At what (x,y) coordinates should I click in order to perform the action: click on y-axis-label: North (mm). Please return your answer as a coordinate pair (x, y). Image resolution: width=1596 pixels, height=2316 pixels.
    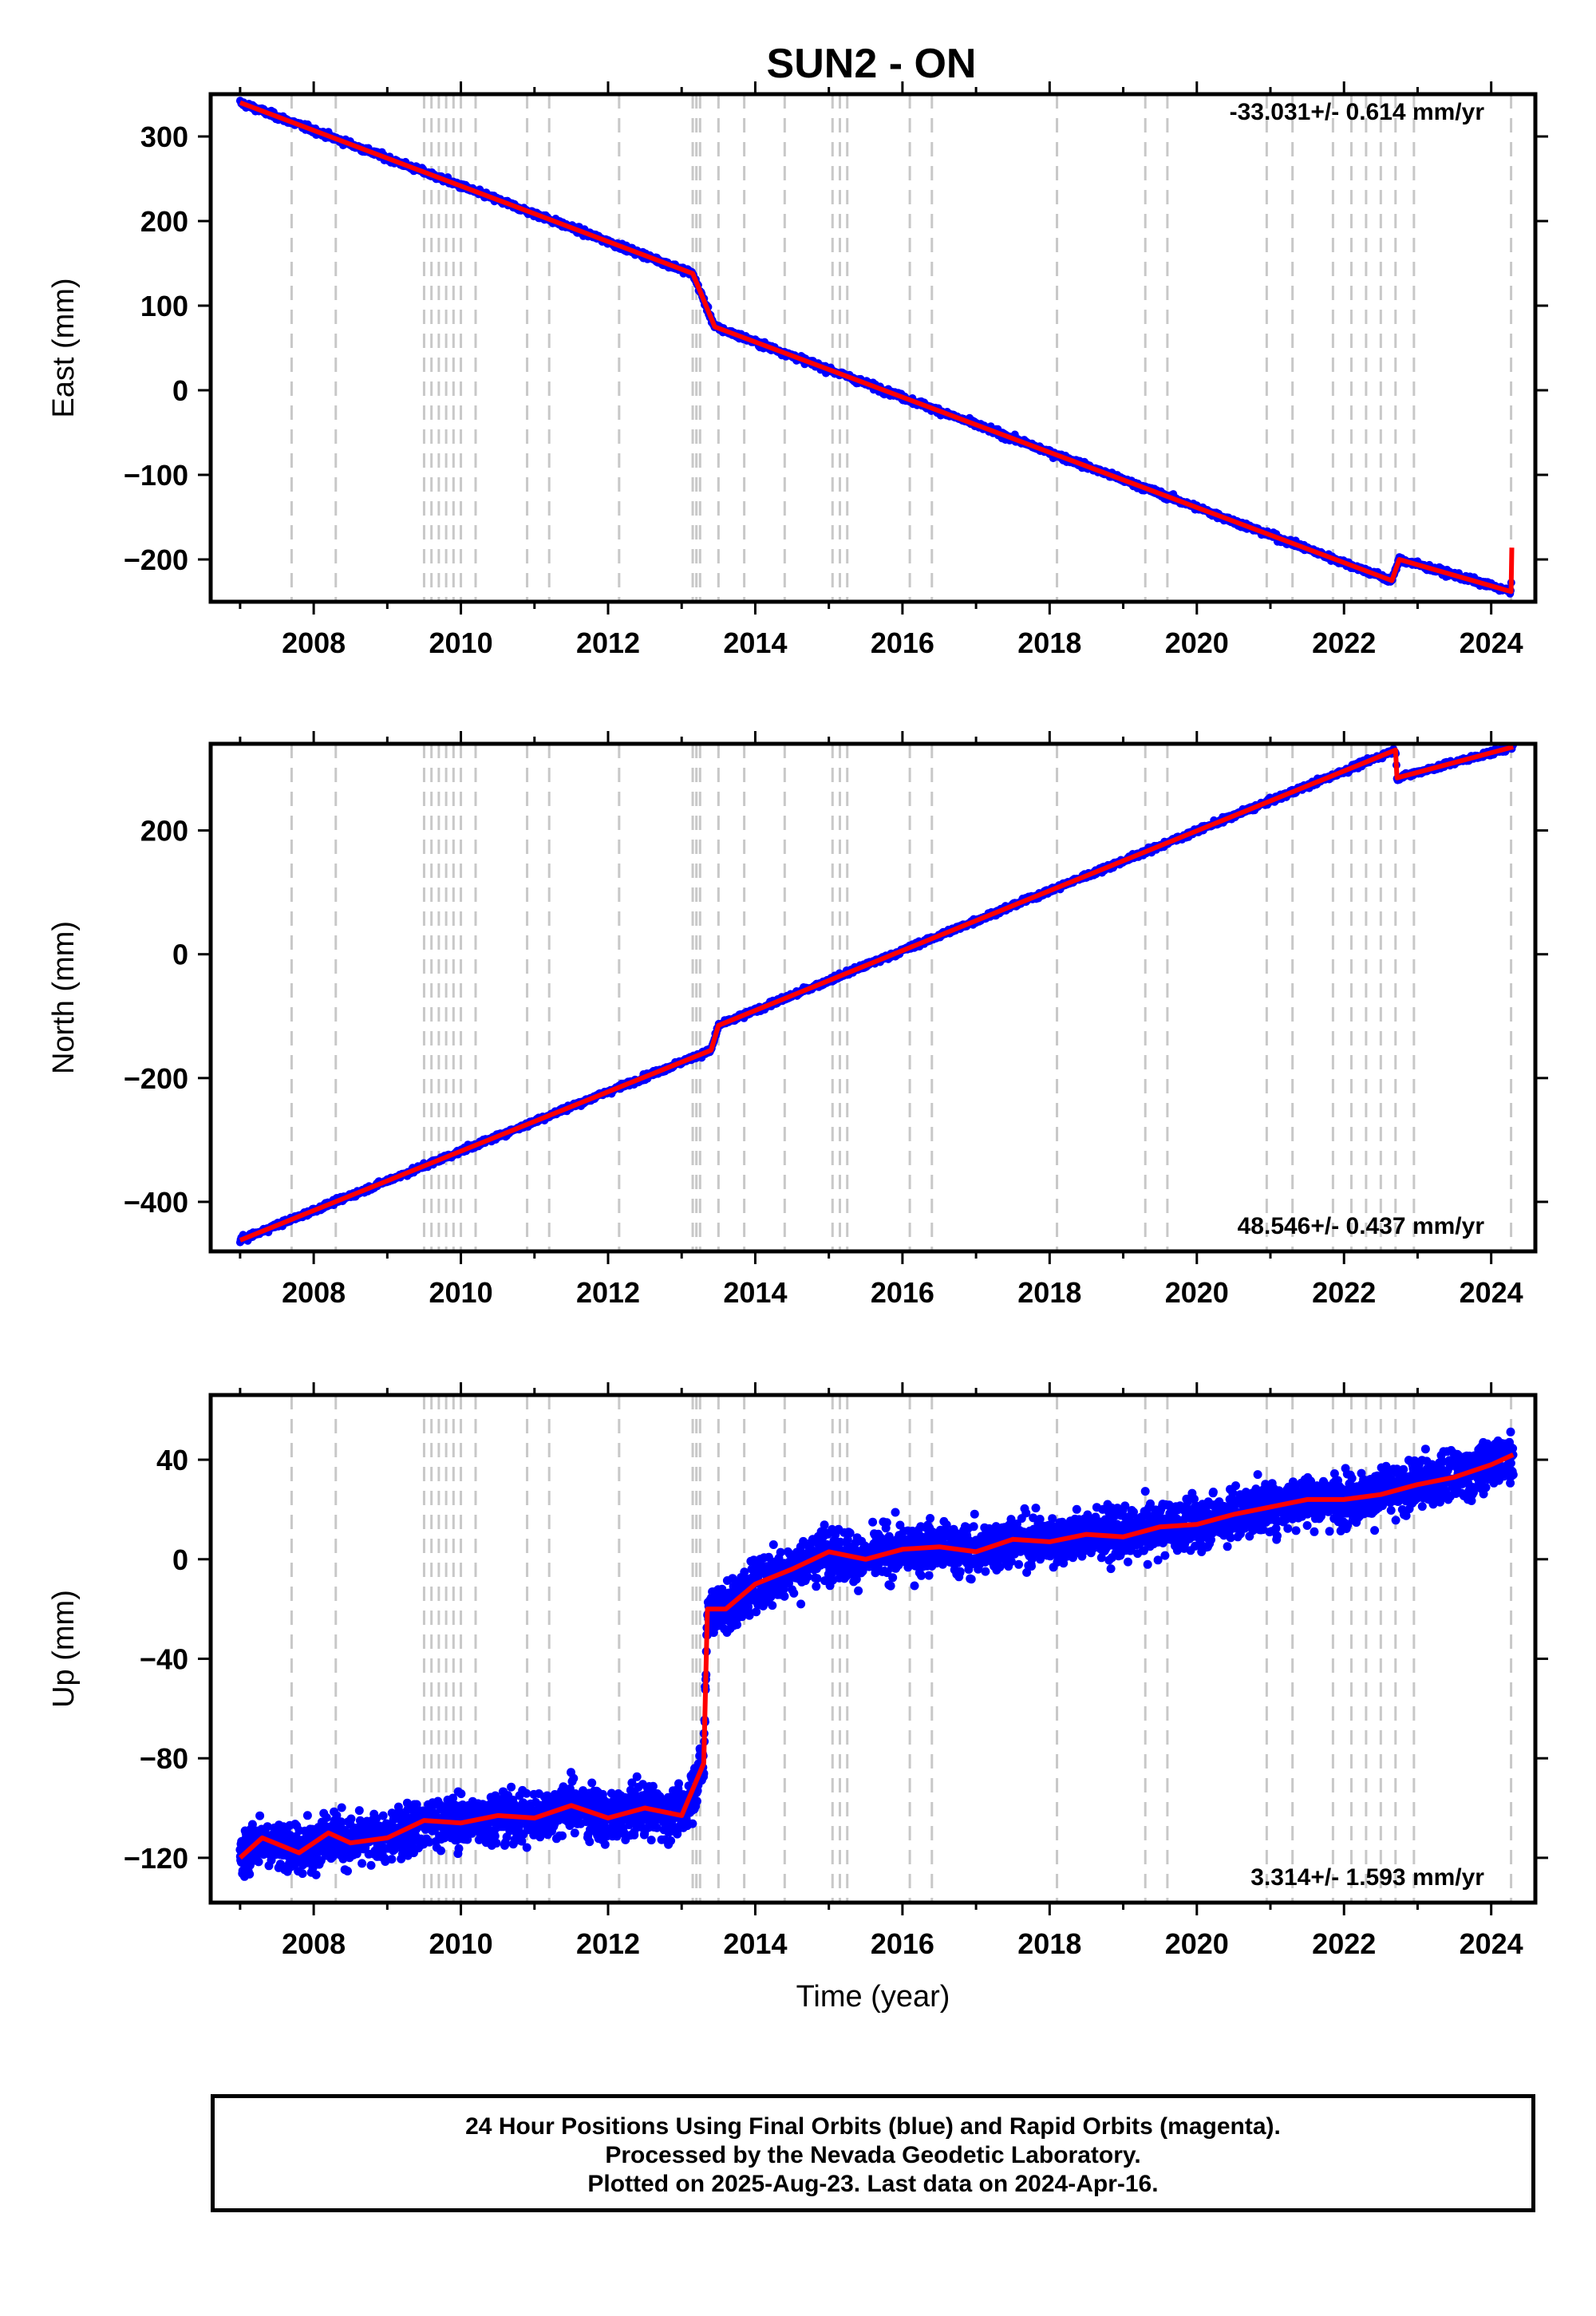
    Looking at the image, I should click on (64, 997).